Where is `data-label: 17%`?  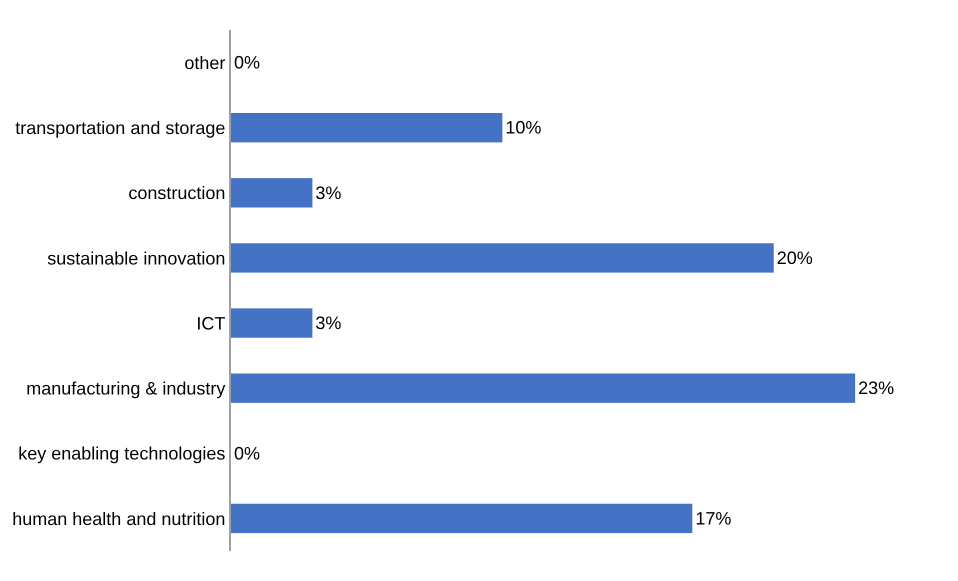
data-label: 17% is located at coordinates (713, 518).